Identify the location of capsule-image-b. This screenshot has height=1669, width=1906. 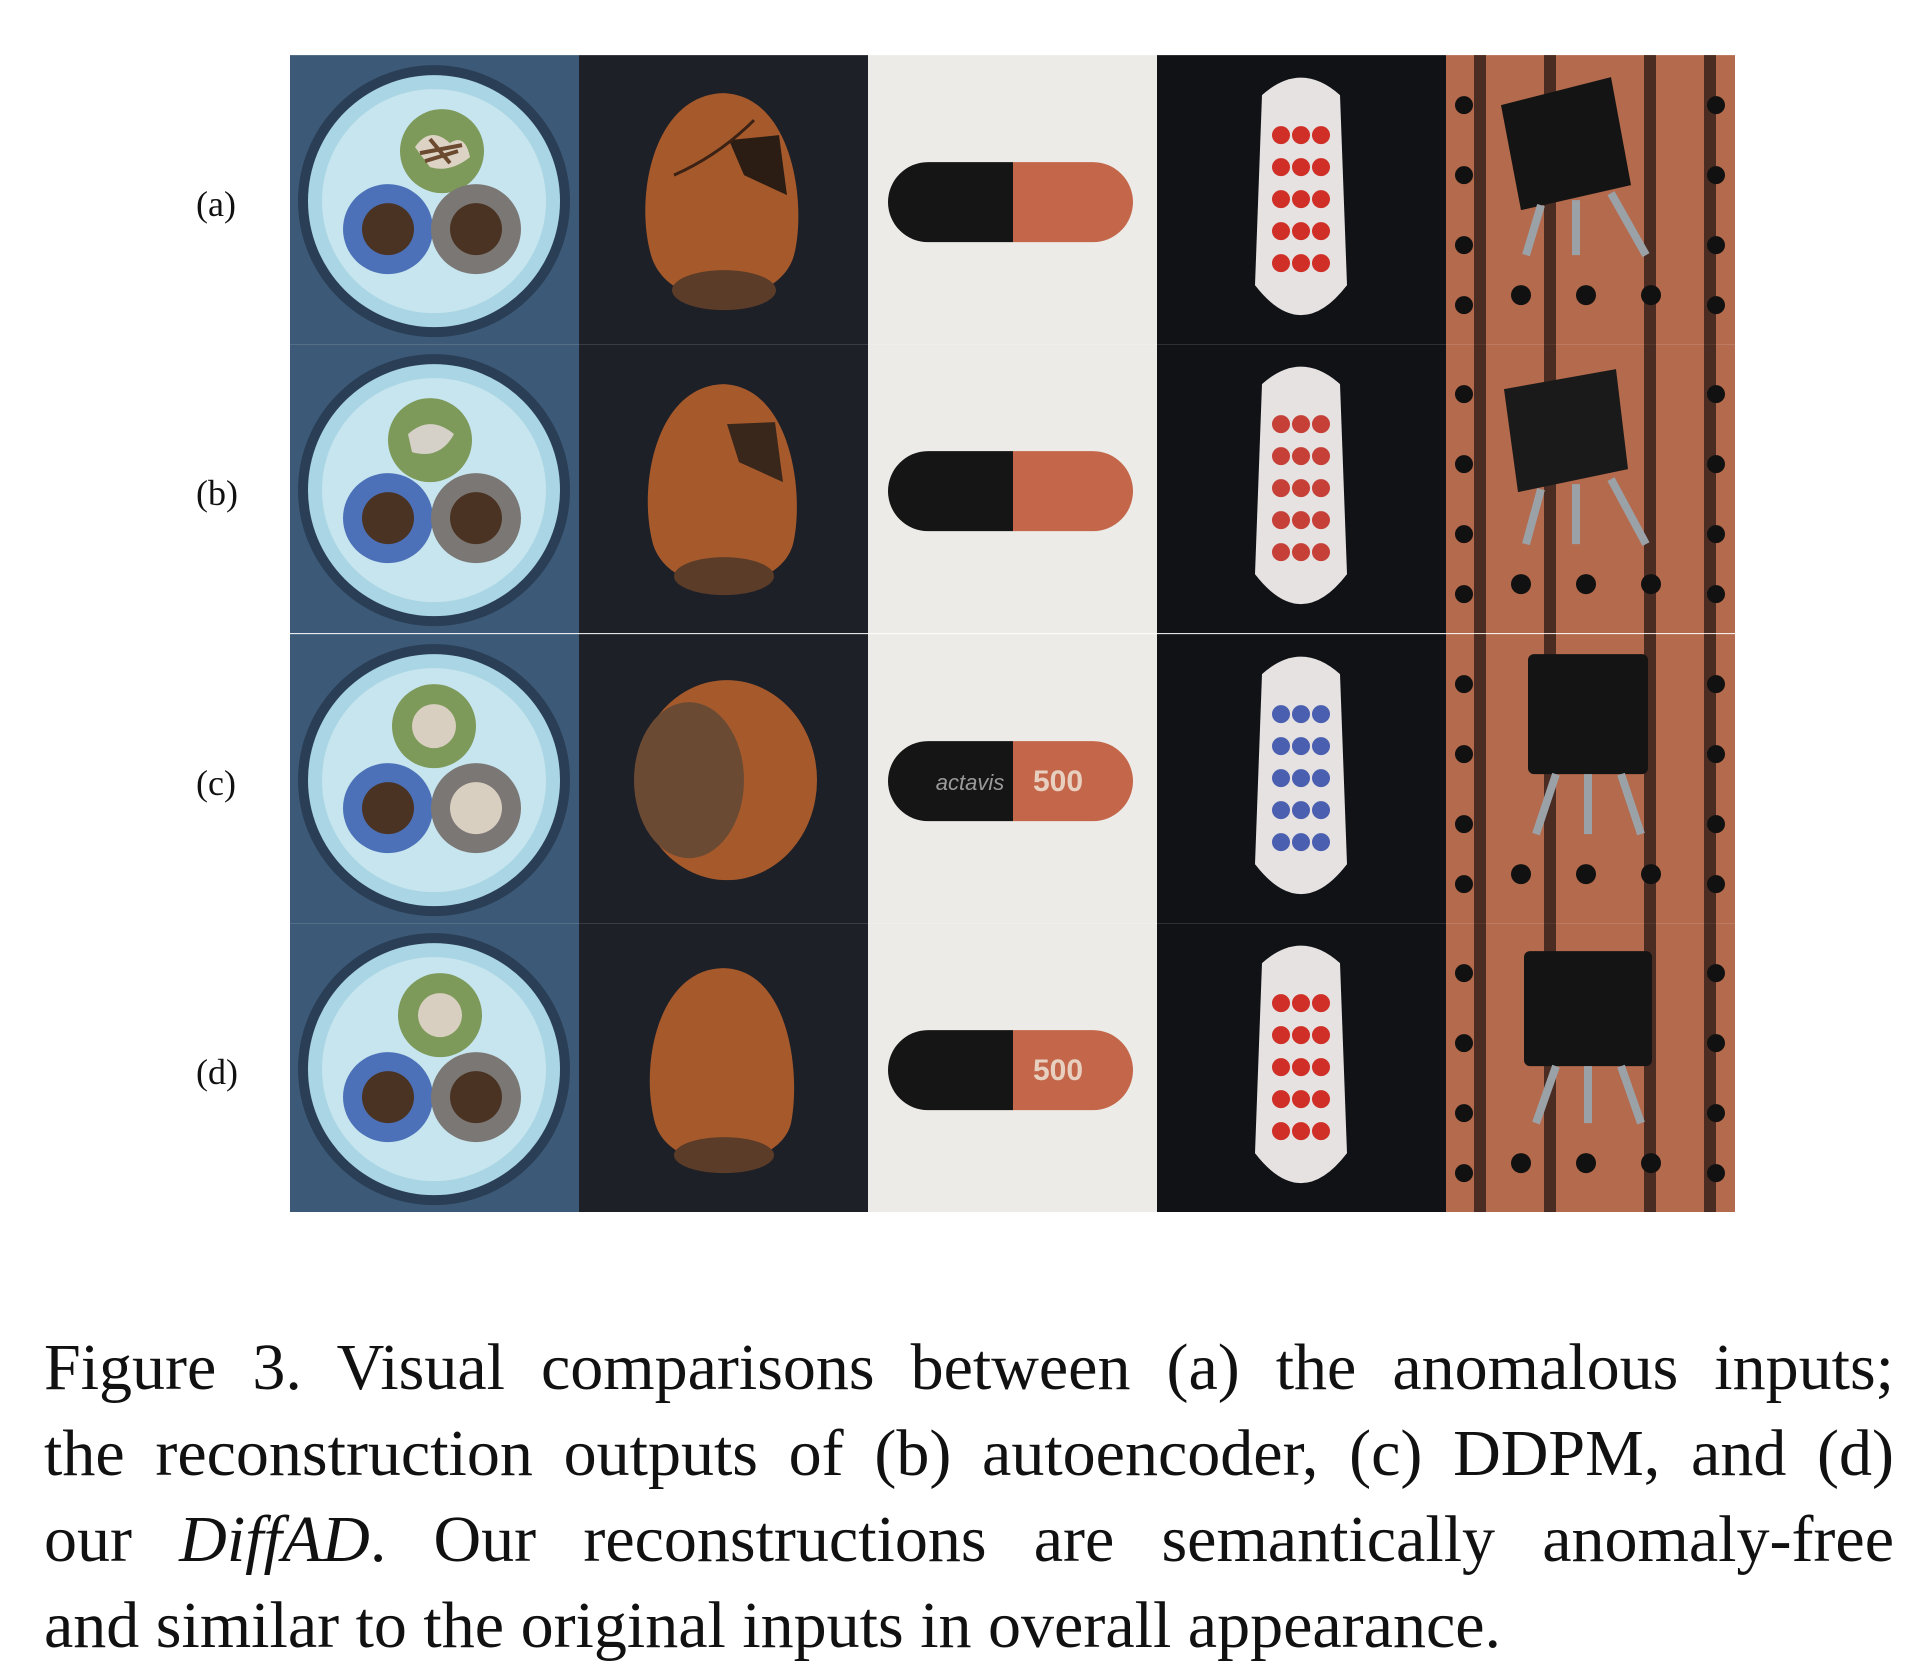
(1012, 489).